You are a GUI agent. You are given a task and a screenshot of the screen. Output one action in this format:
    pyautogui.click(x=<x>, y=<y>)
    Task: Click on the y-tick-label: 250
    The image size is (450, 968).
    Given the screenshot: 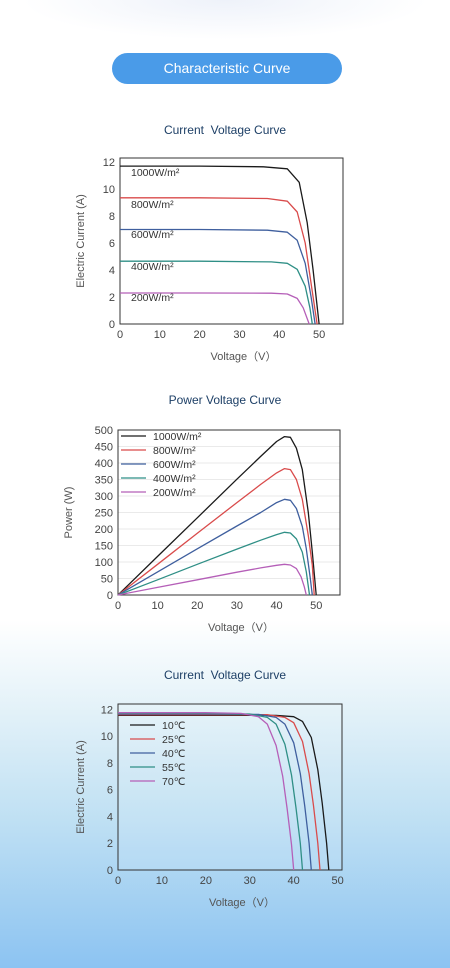 What is the action you would take?
    pyautogui.click(x=104, y=514)
    